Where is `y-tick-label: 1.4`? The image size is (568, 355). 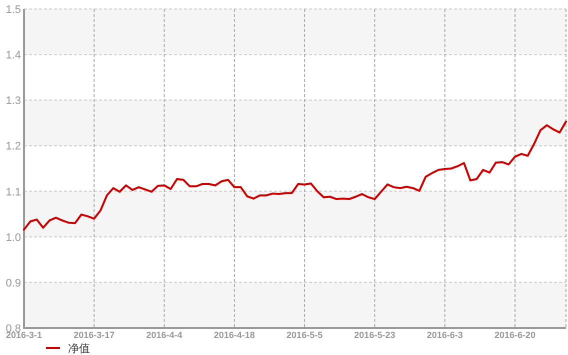
y-tick-label: 1.4 is located at coordinates (13, 56).